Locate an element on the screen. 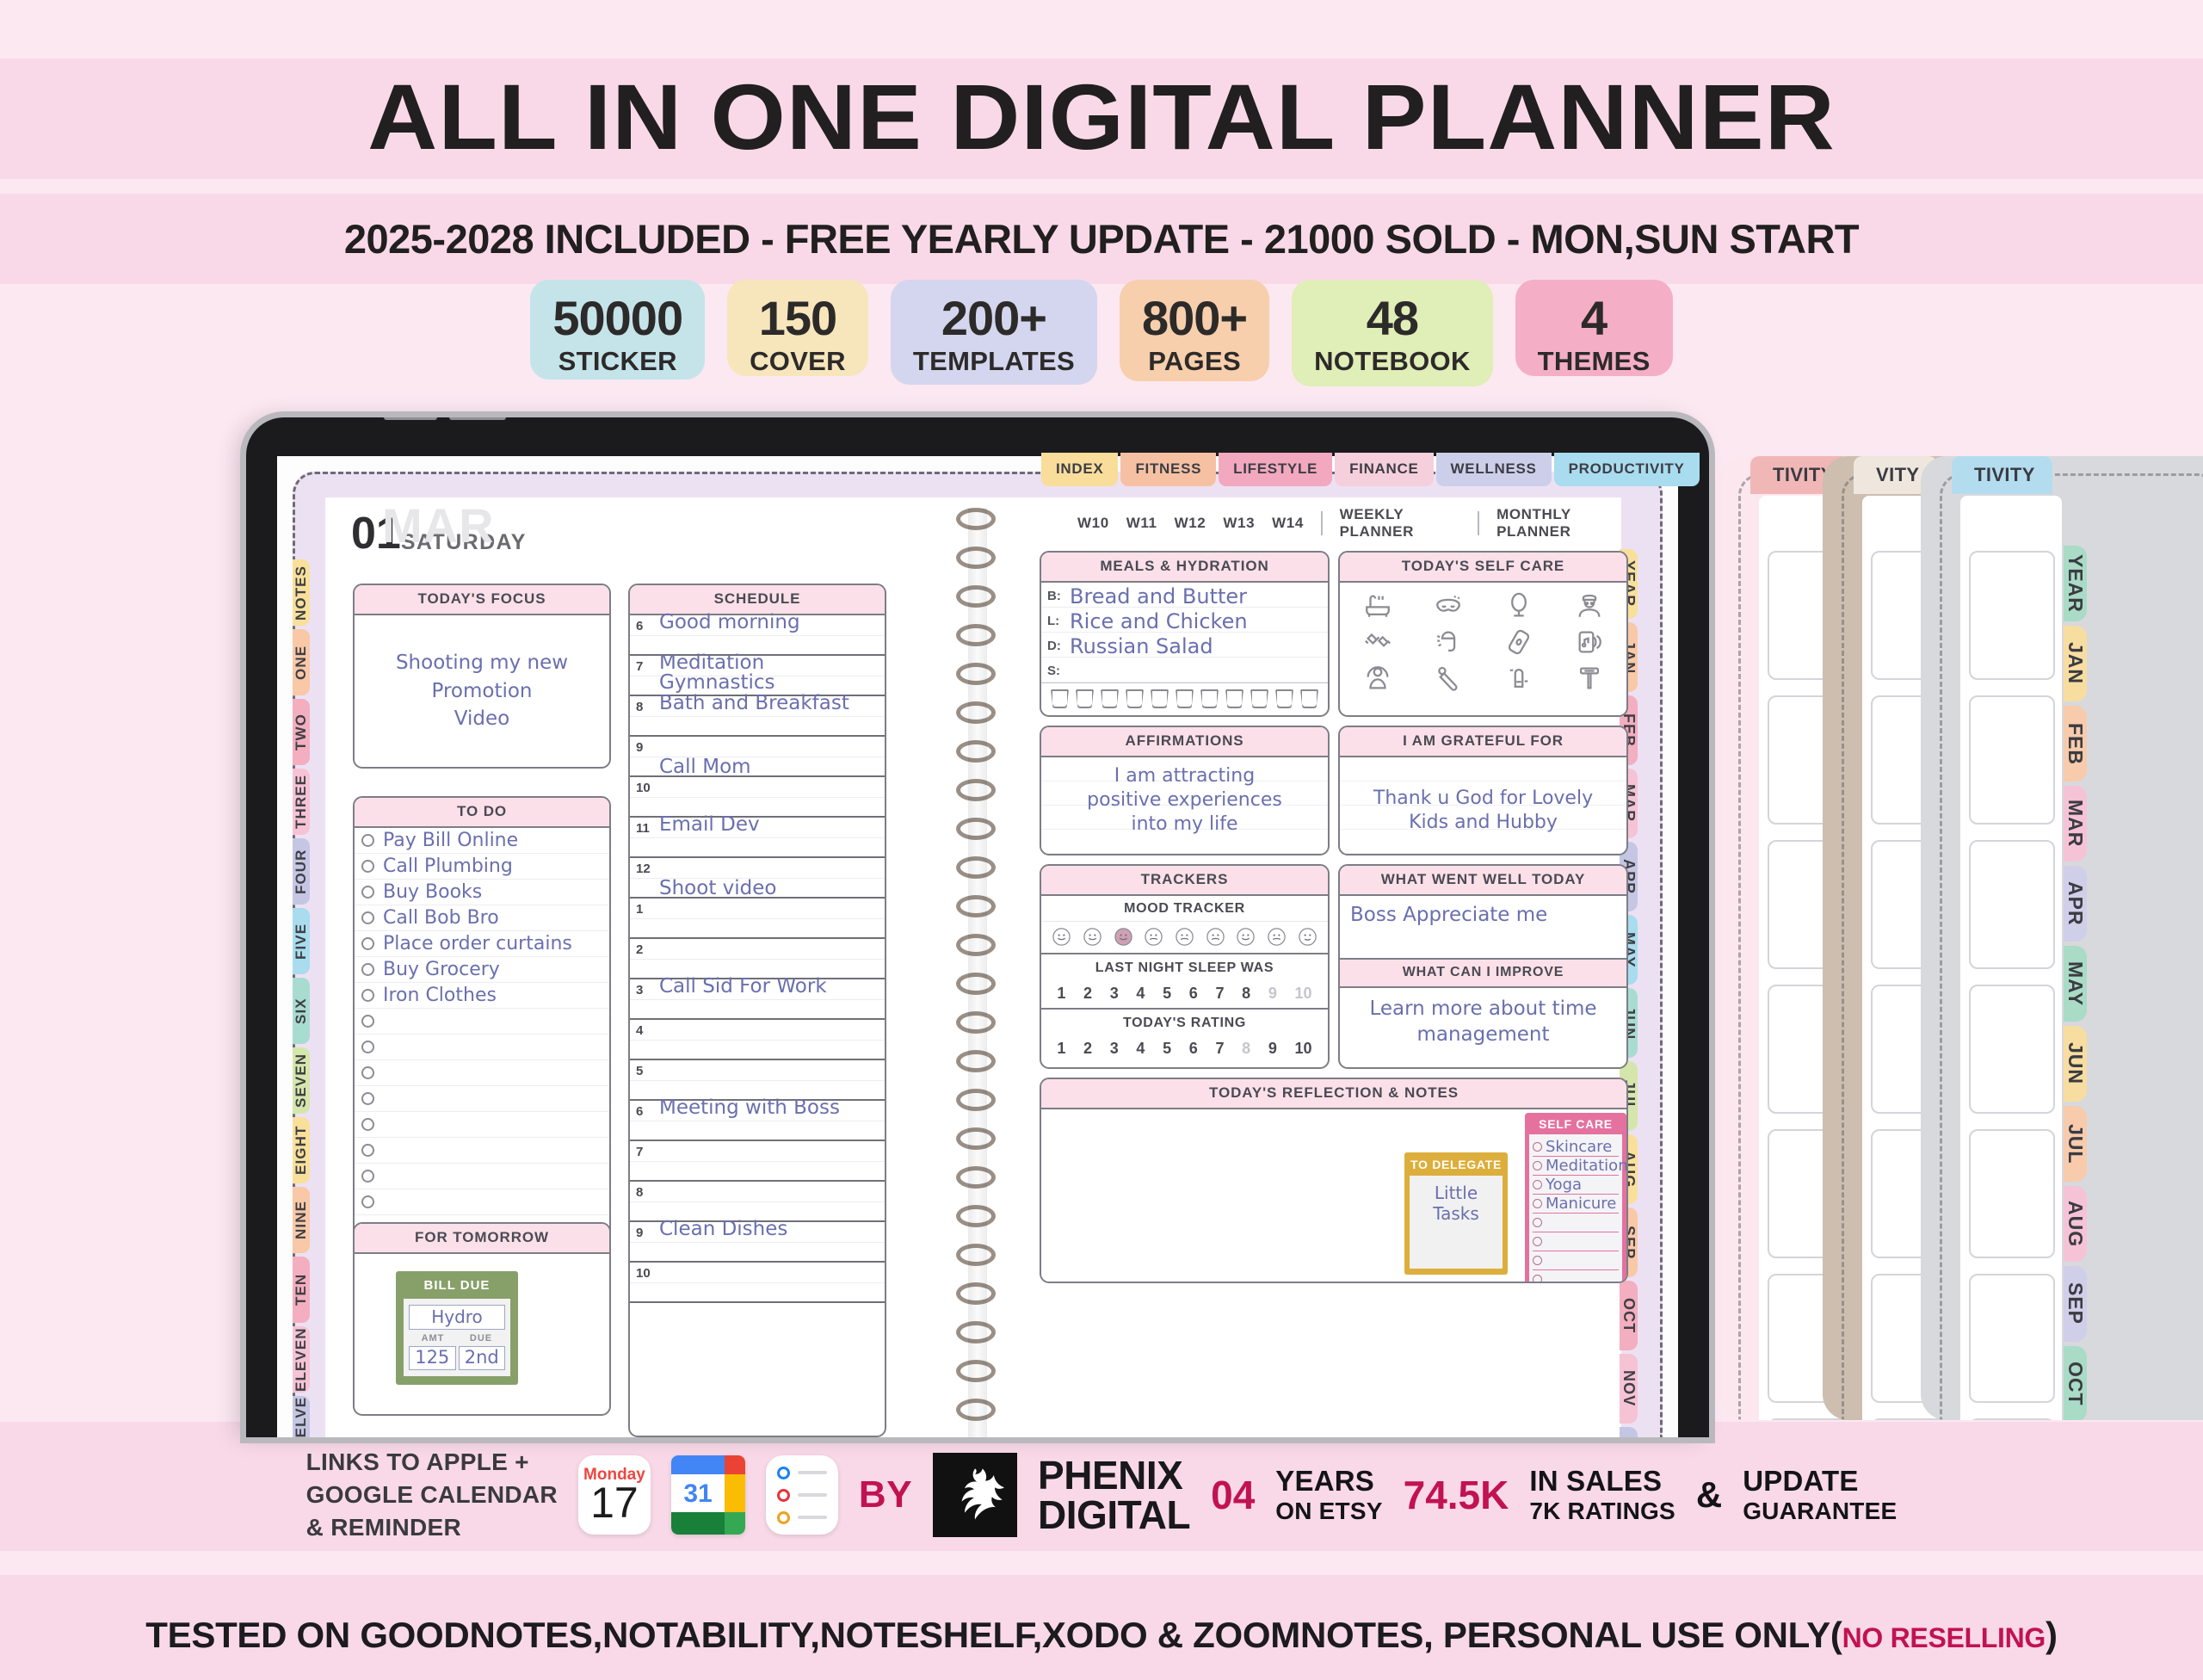 This screenshot has height=1680, width=2203. grateful-body: Thank u God for Lovely Kids and Hubby is located at coordinates (1483, 805).